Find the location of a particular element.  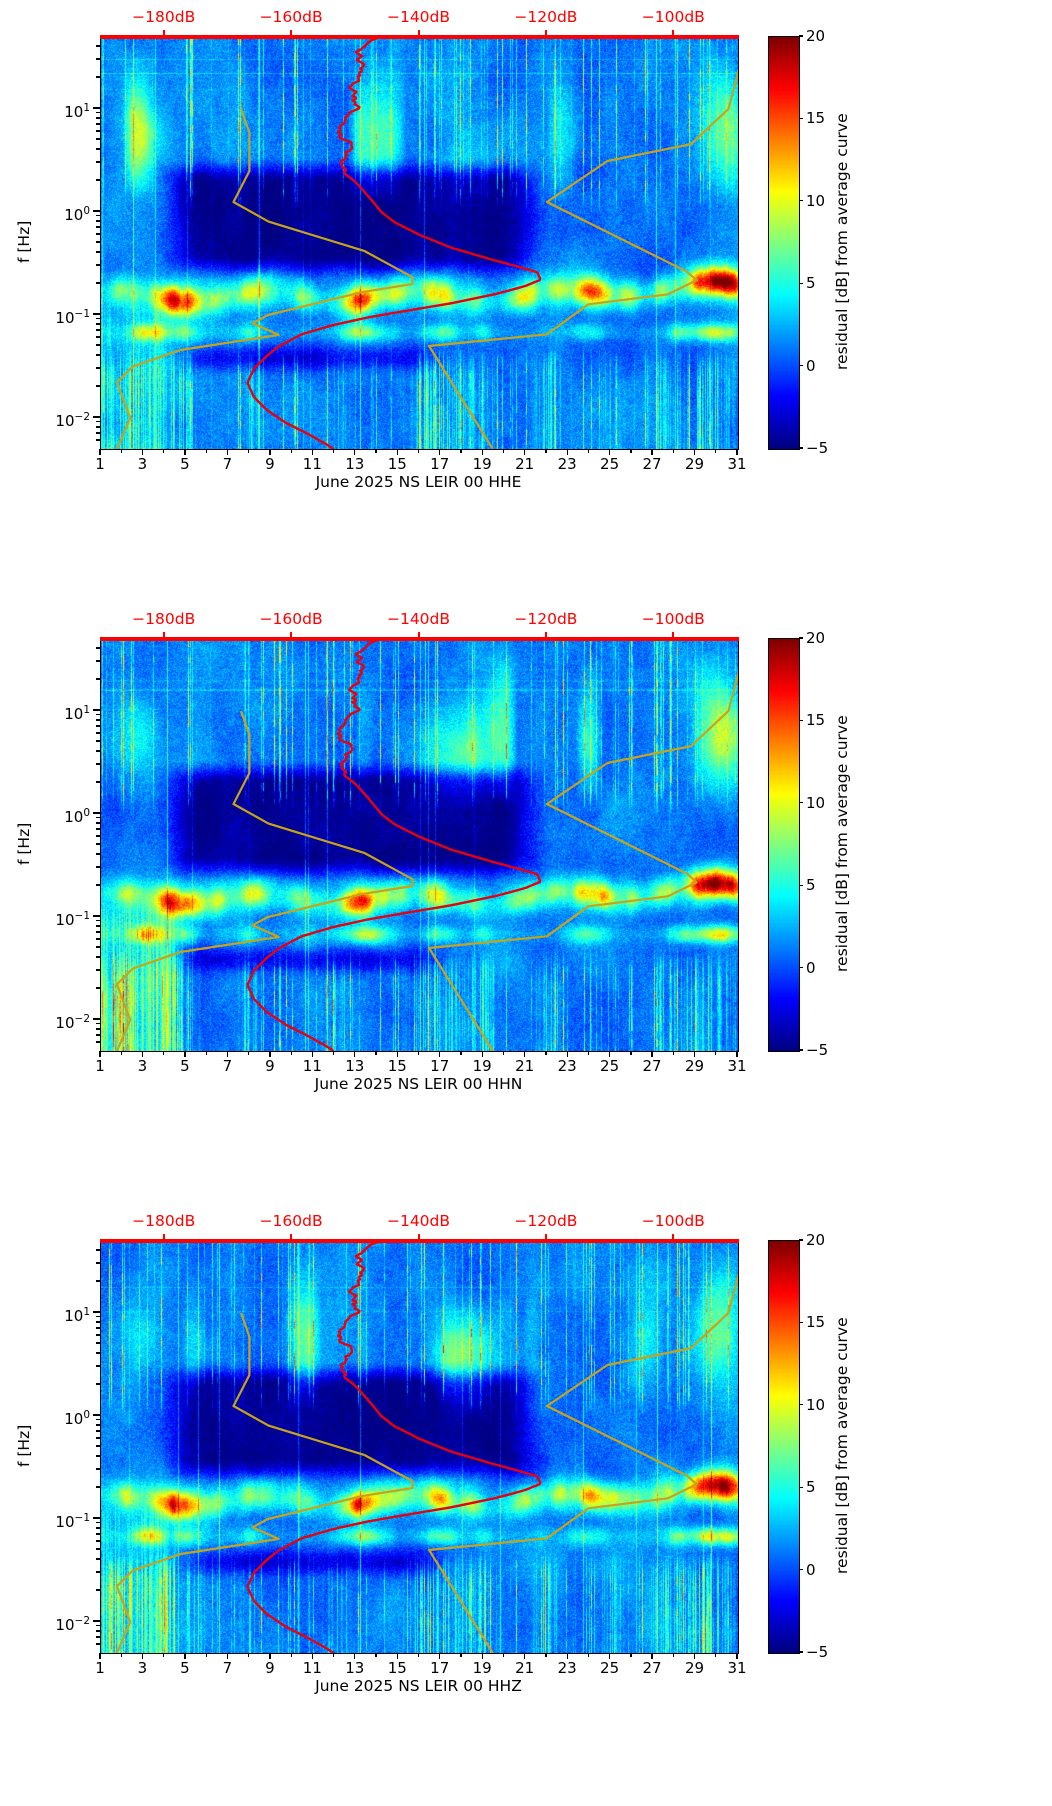

x-tick-label: 11 is located at coordinates (312, 464).